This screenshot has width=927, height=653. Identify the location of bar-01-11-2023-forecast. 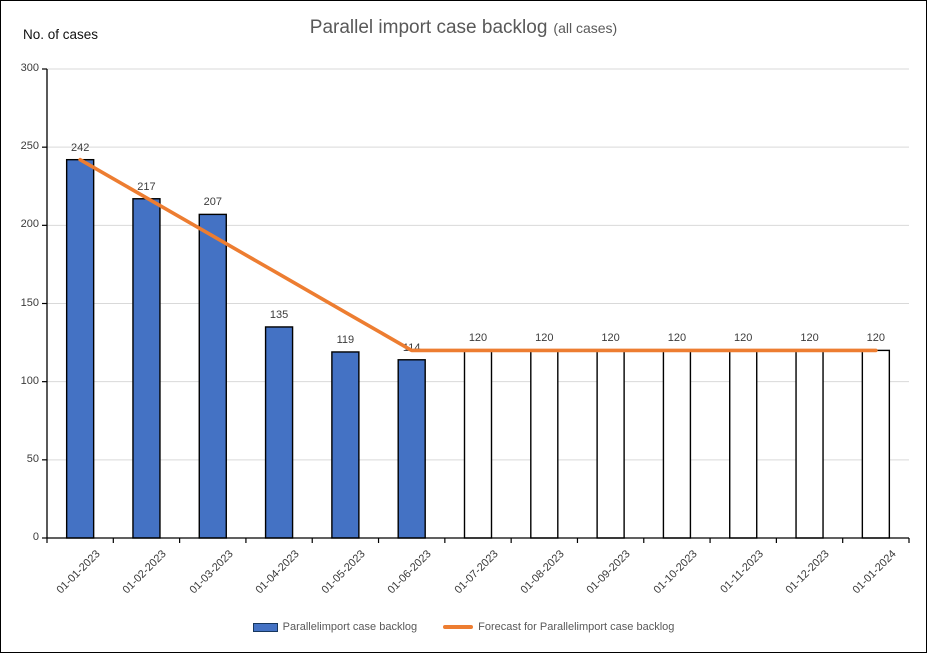
(743, 444).